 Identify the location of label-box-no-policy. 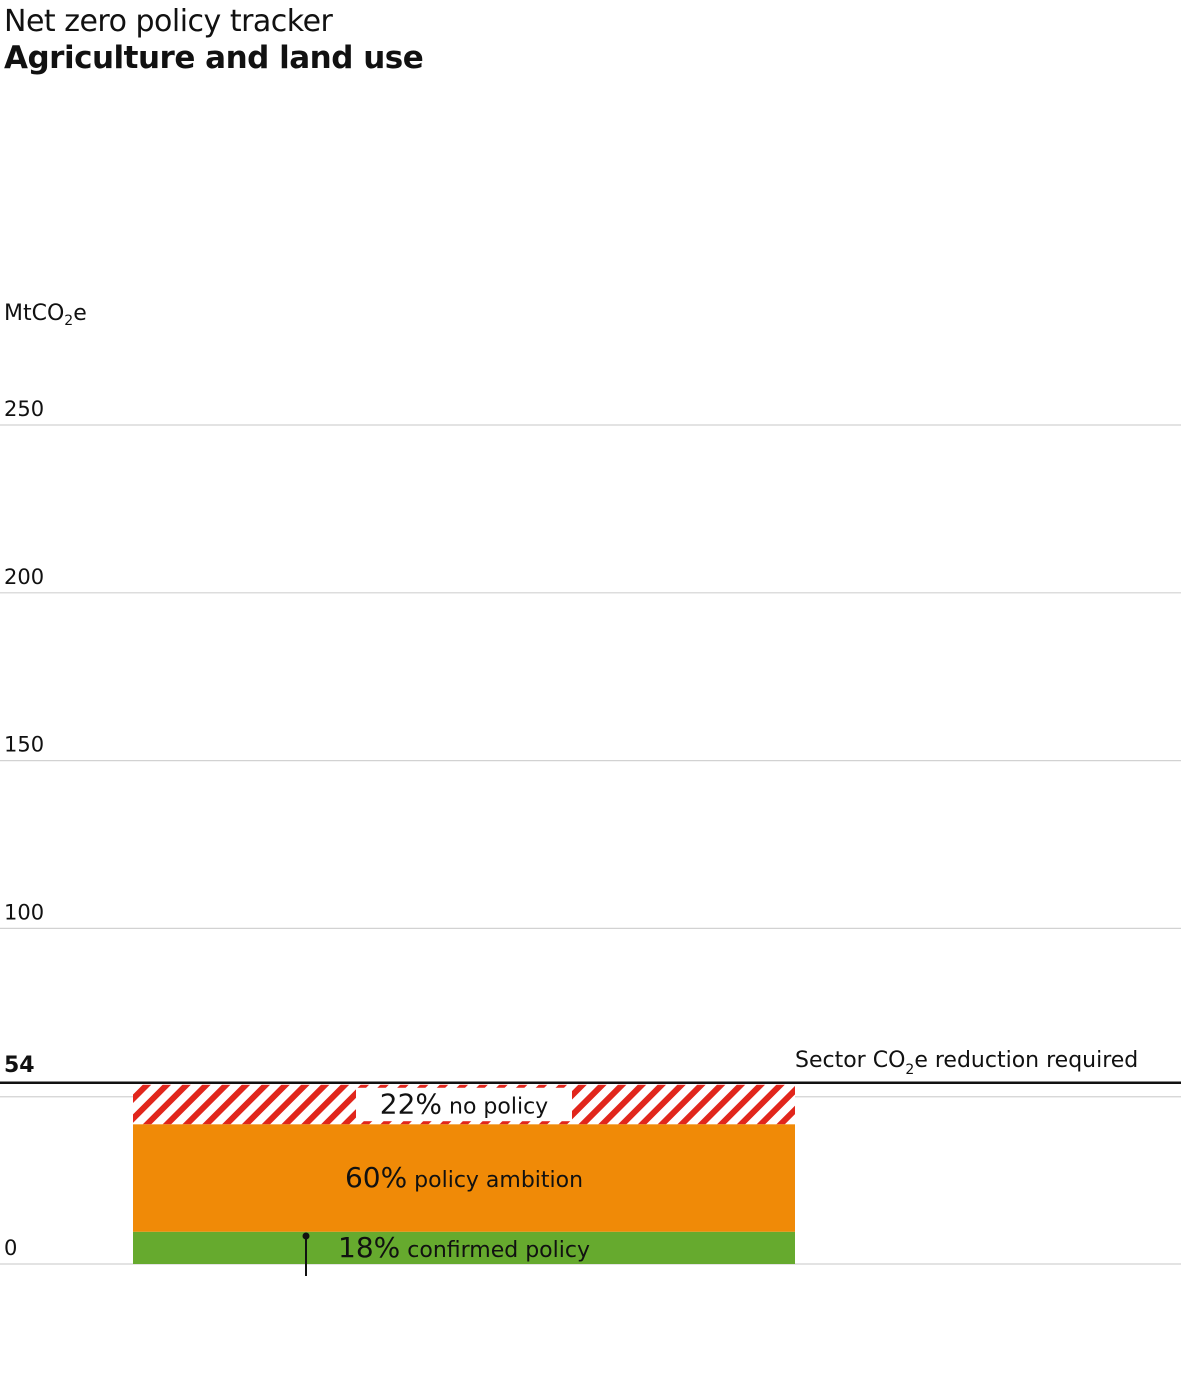
(464, 1104).